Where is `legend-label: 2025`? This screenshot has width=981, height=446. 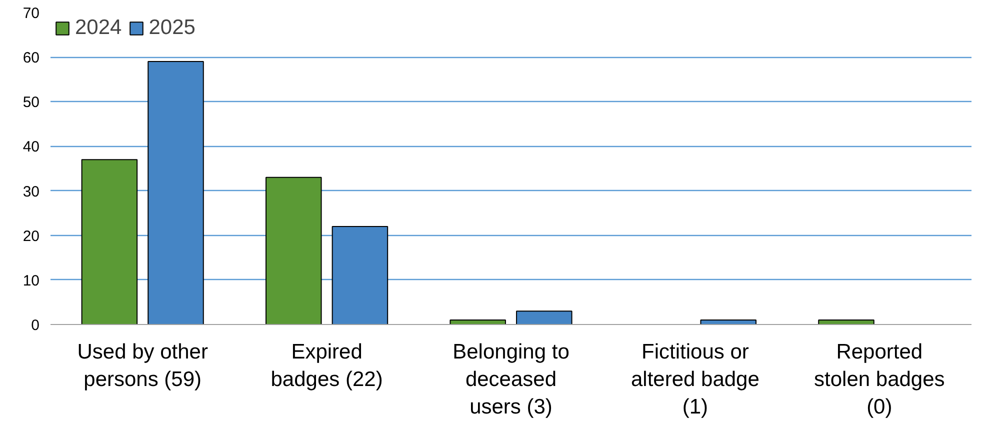 legend-label: 2025 is located at coordinates (172, 28).